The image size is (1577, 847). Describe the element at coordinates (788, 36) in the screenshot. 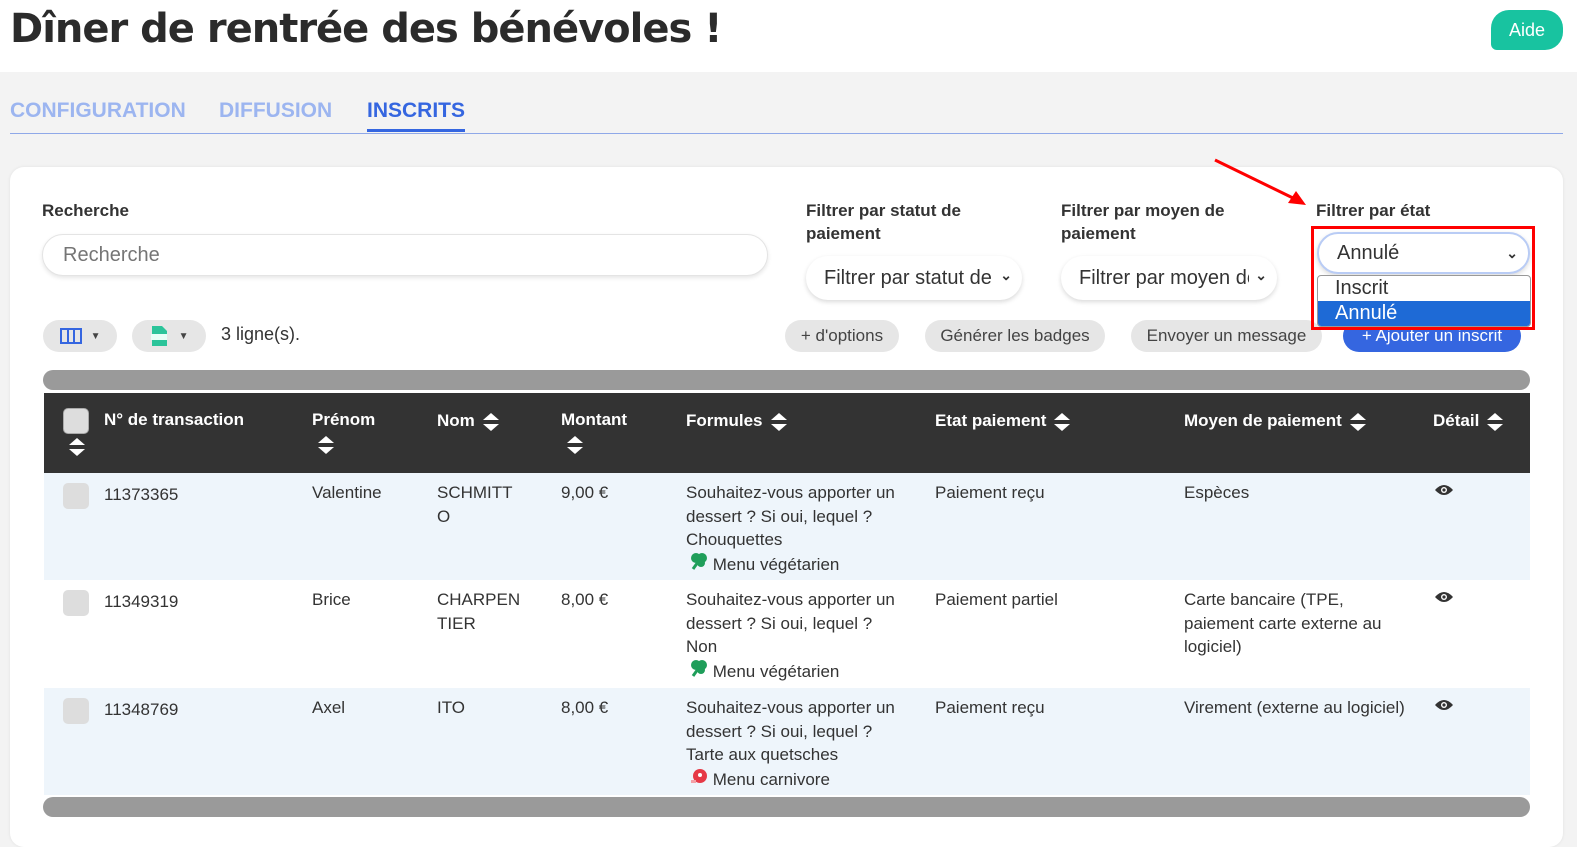

I see `page-header: Dîner de rentrée des bénévoles ! Aide` at that location.